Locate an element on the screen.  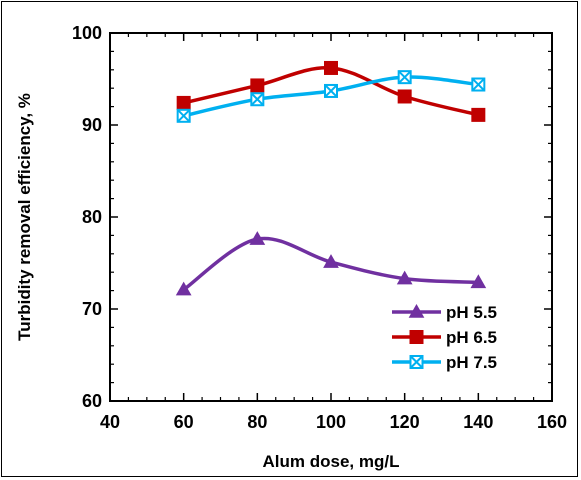
legend-label: pH 7.5 is located at coordinates (471, 362).